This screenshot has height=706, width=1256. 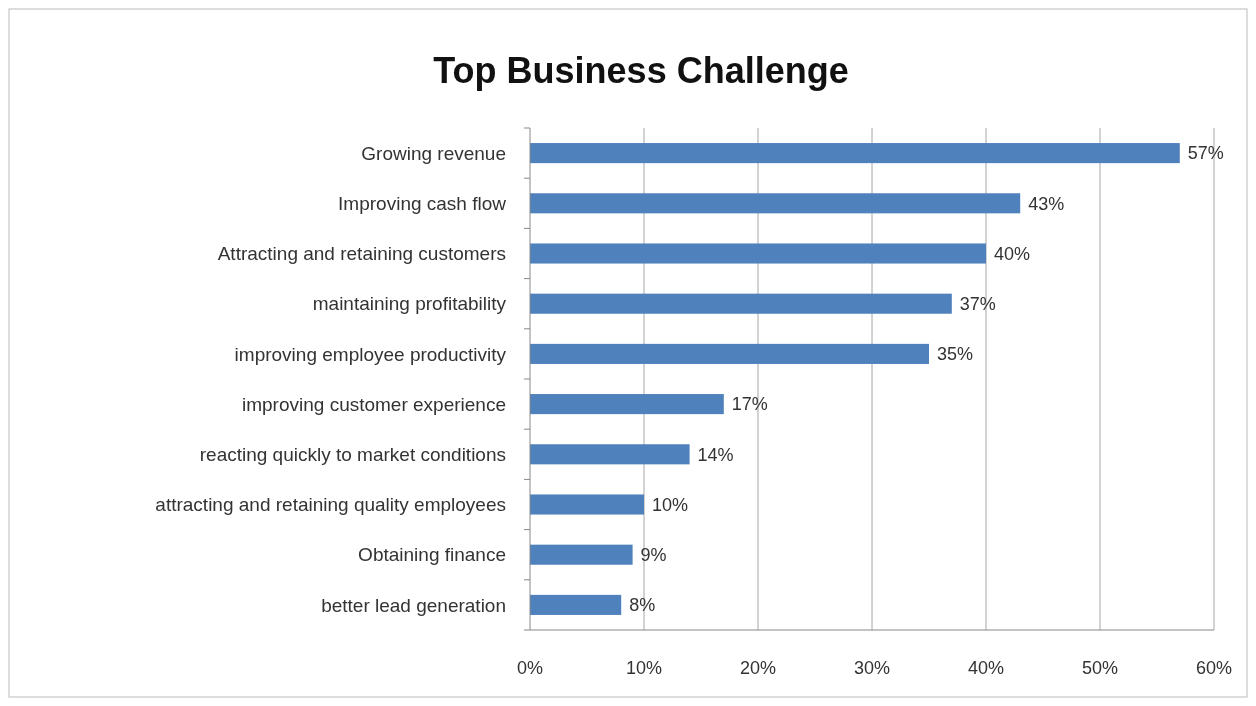 I want to click on x-tick-label: 40%, so click(x=986, y=668).